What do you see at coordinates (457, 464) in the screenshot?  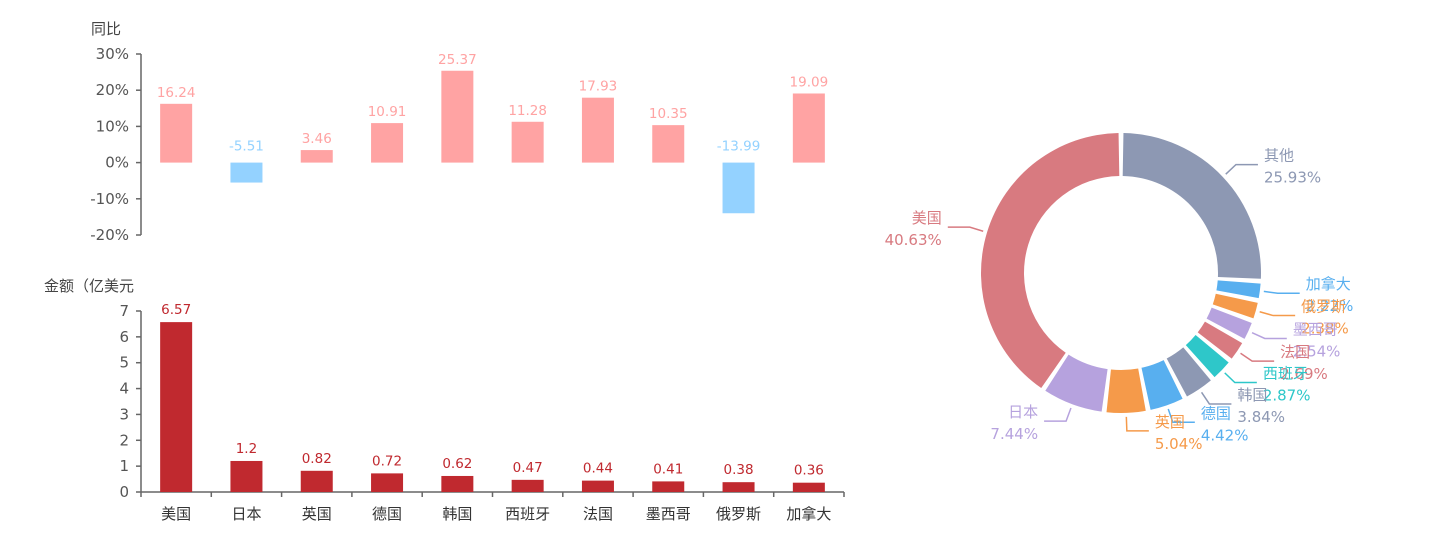 I see `amount-value-label: 0.62` at bounding box center [457, 464].